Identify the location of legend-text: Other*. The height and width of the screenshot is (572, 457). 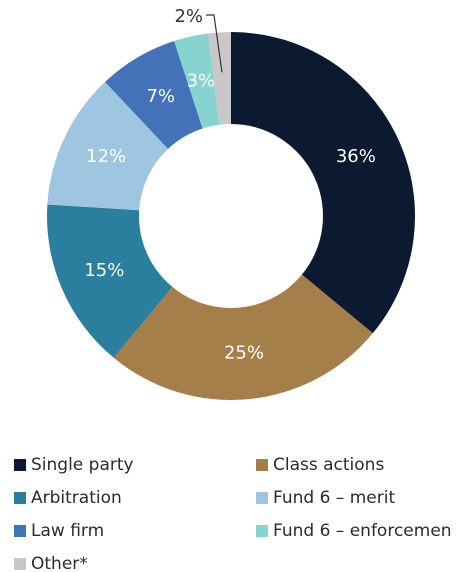
(59, 563).